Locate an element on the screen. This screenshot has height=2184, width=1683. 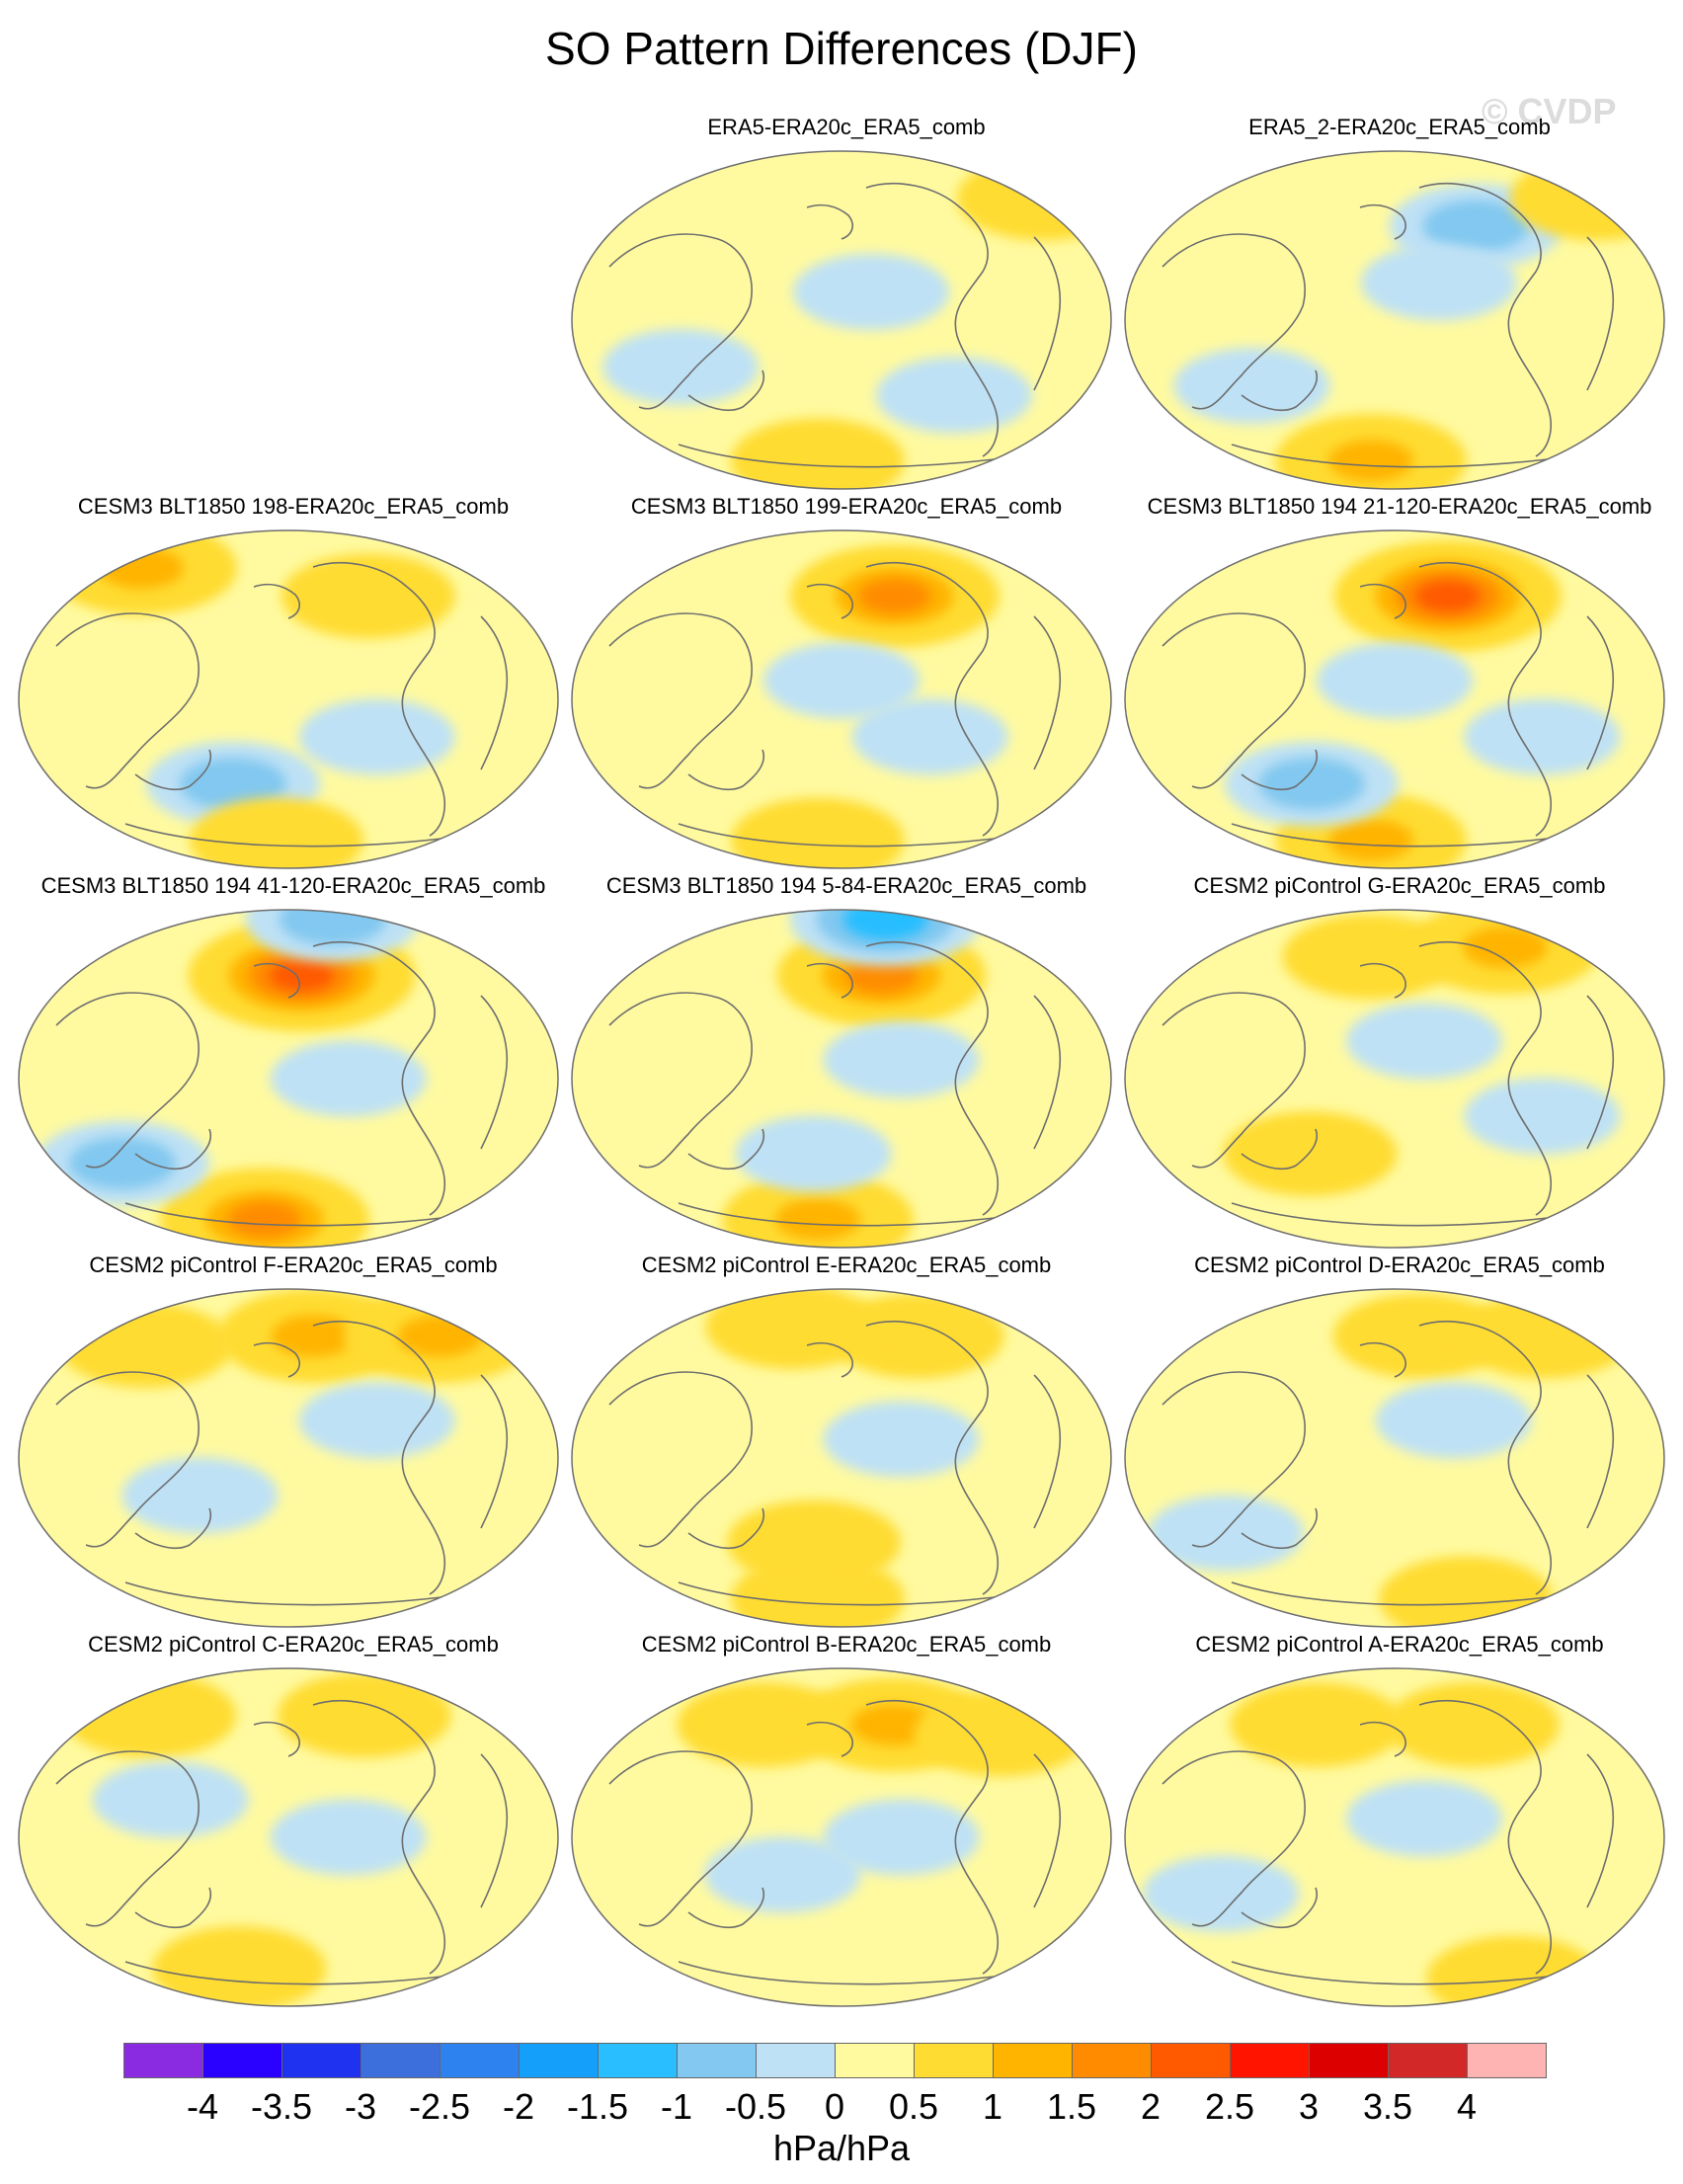
colorbar-tick-label: 0.5 is located at coordinates (913, 2106).